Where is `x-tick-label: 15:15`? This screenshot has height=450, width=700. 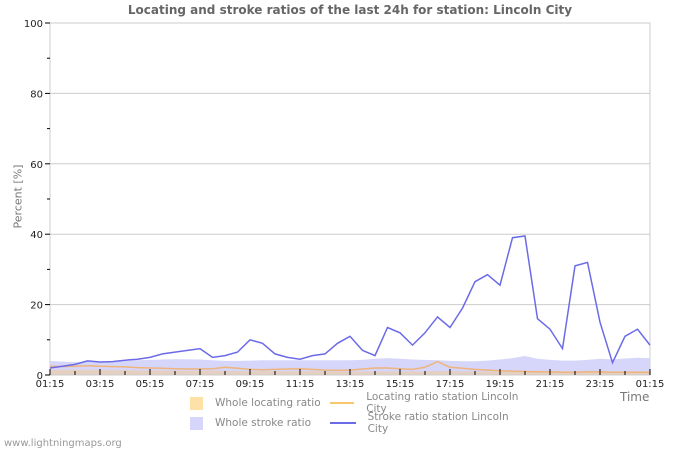 x-tick-label: 15:15 is located at coordinates (400, 384).